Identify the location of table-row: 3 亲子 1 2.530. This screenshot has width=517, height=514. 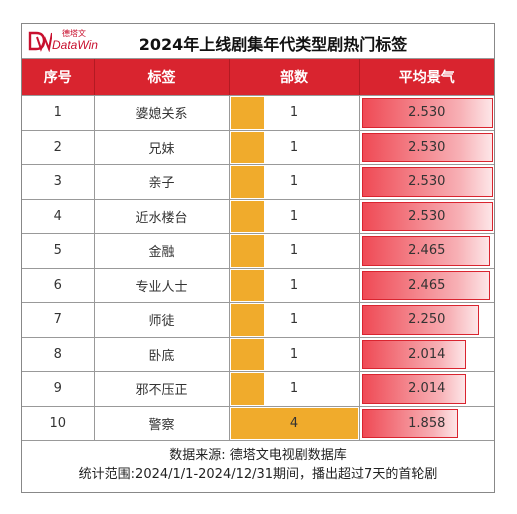
(258, 182).